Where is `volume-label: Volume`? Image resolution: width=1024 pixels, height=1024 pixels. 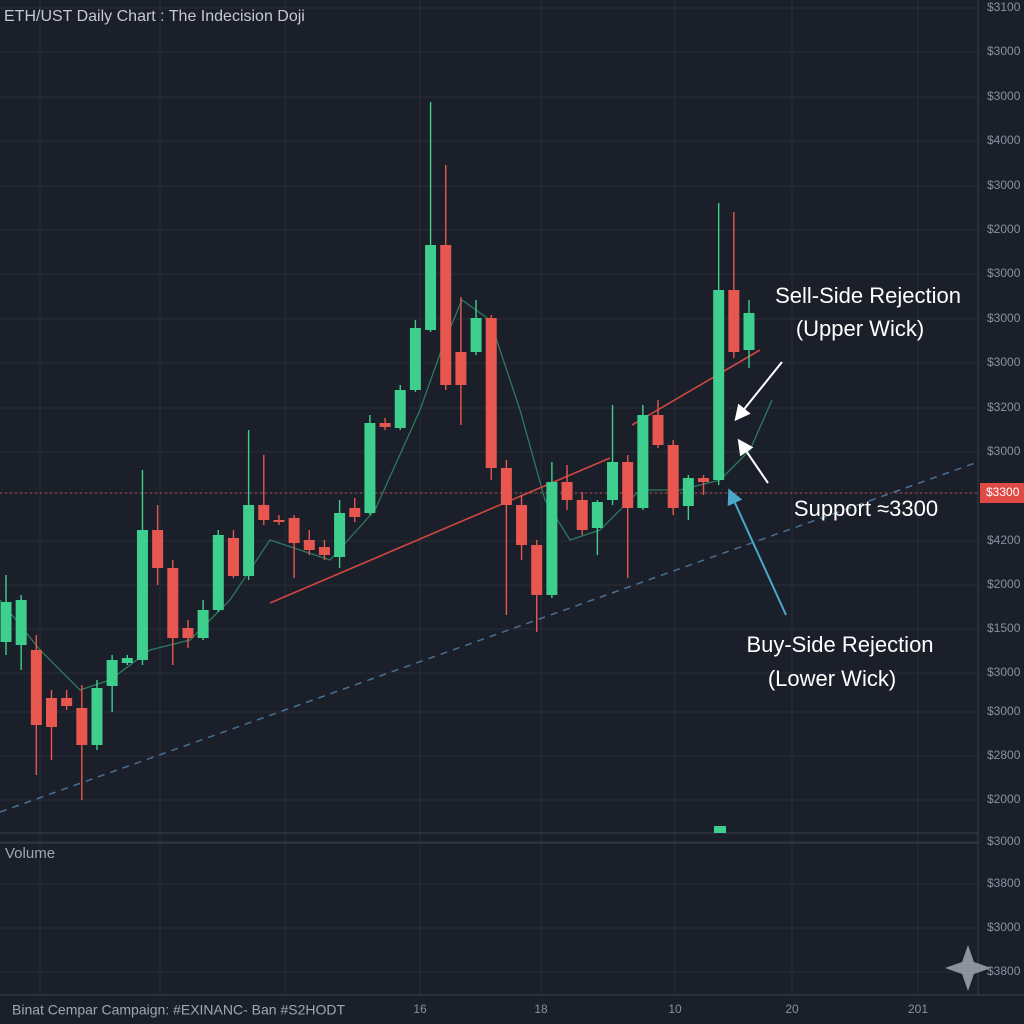
volume-label: Volume is located at coordinates (30, 853).